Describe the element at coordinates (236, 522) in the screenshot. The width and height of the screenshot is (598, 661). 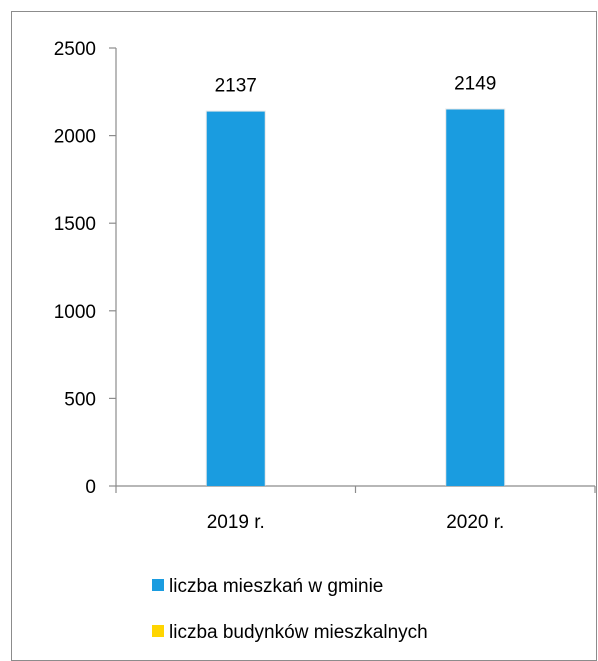
I see `x-tick-label: 2019 r.` at that location.